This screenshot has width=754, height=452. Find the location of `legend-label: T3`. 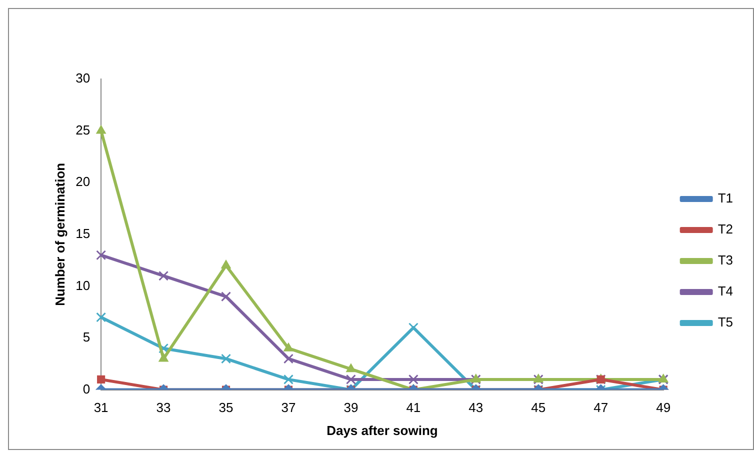

legend-label: T3 is located at coordinates (725, 260).